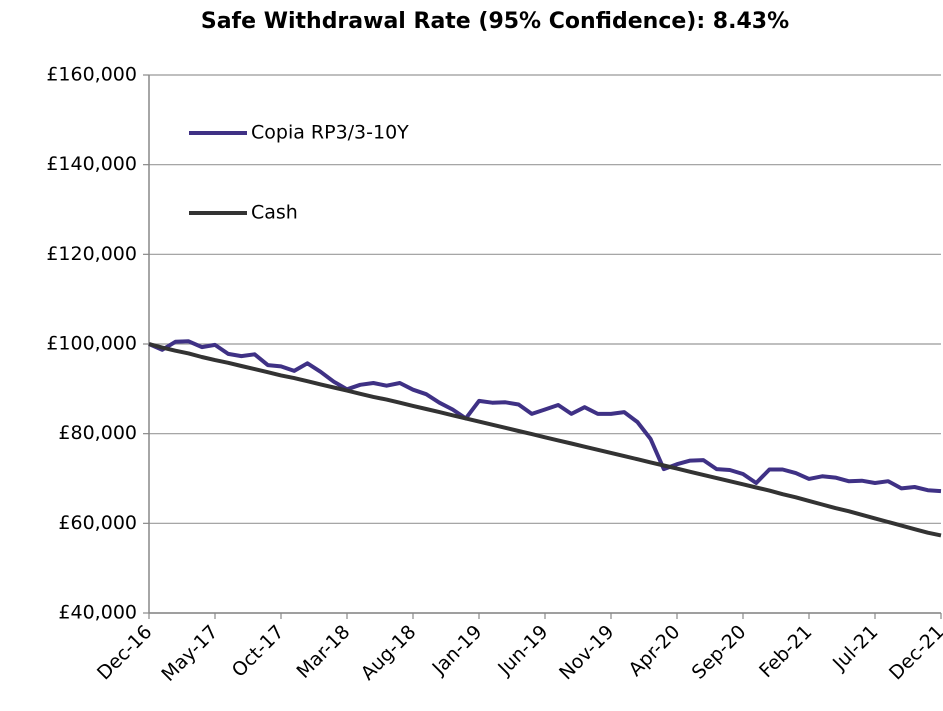 The image size is (943, 711). Describe the element at coordinates (274, 213) in the screenshot. I see `legend-label: Cash` at that location.